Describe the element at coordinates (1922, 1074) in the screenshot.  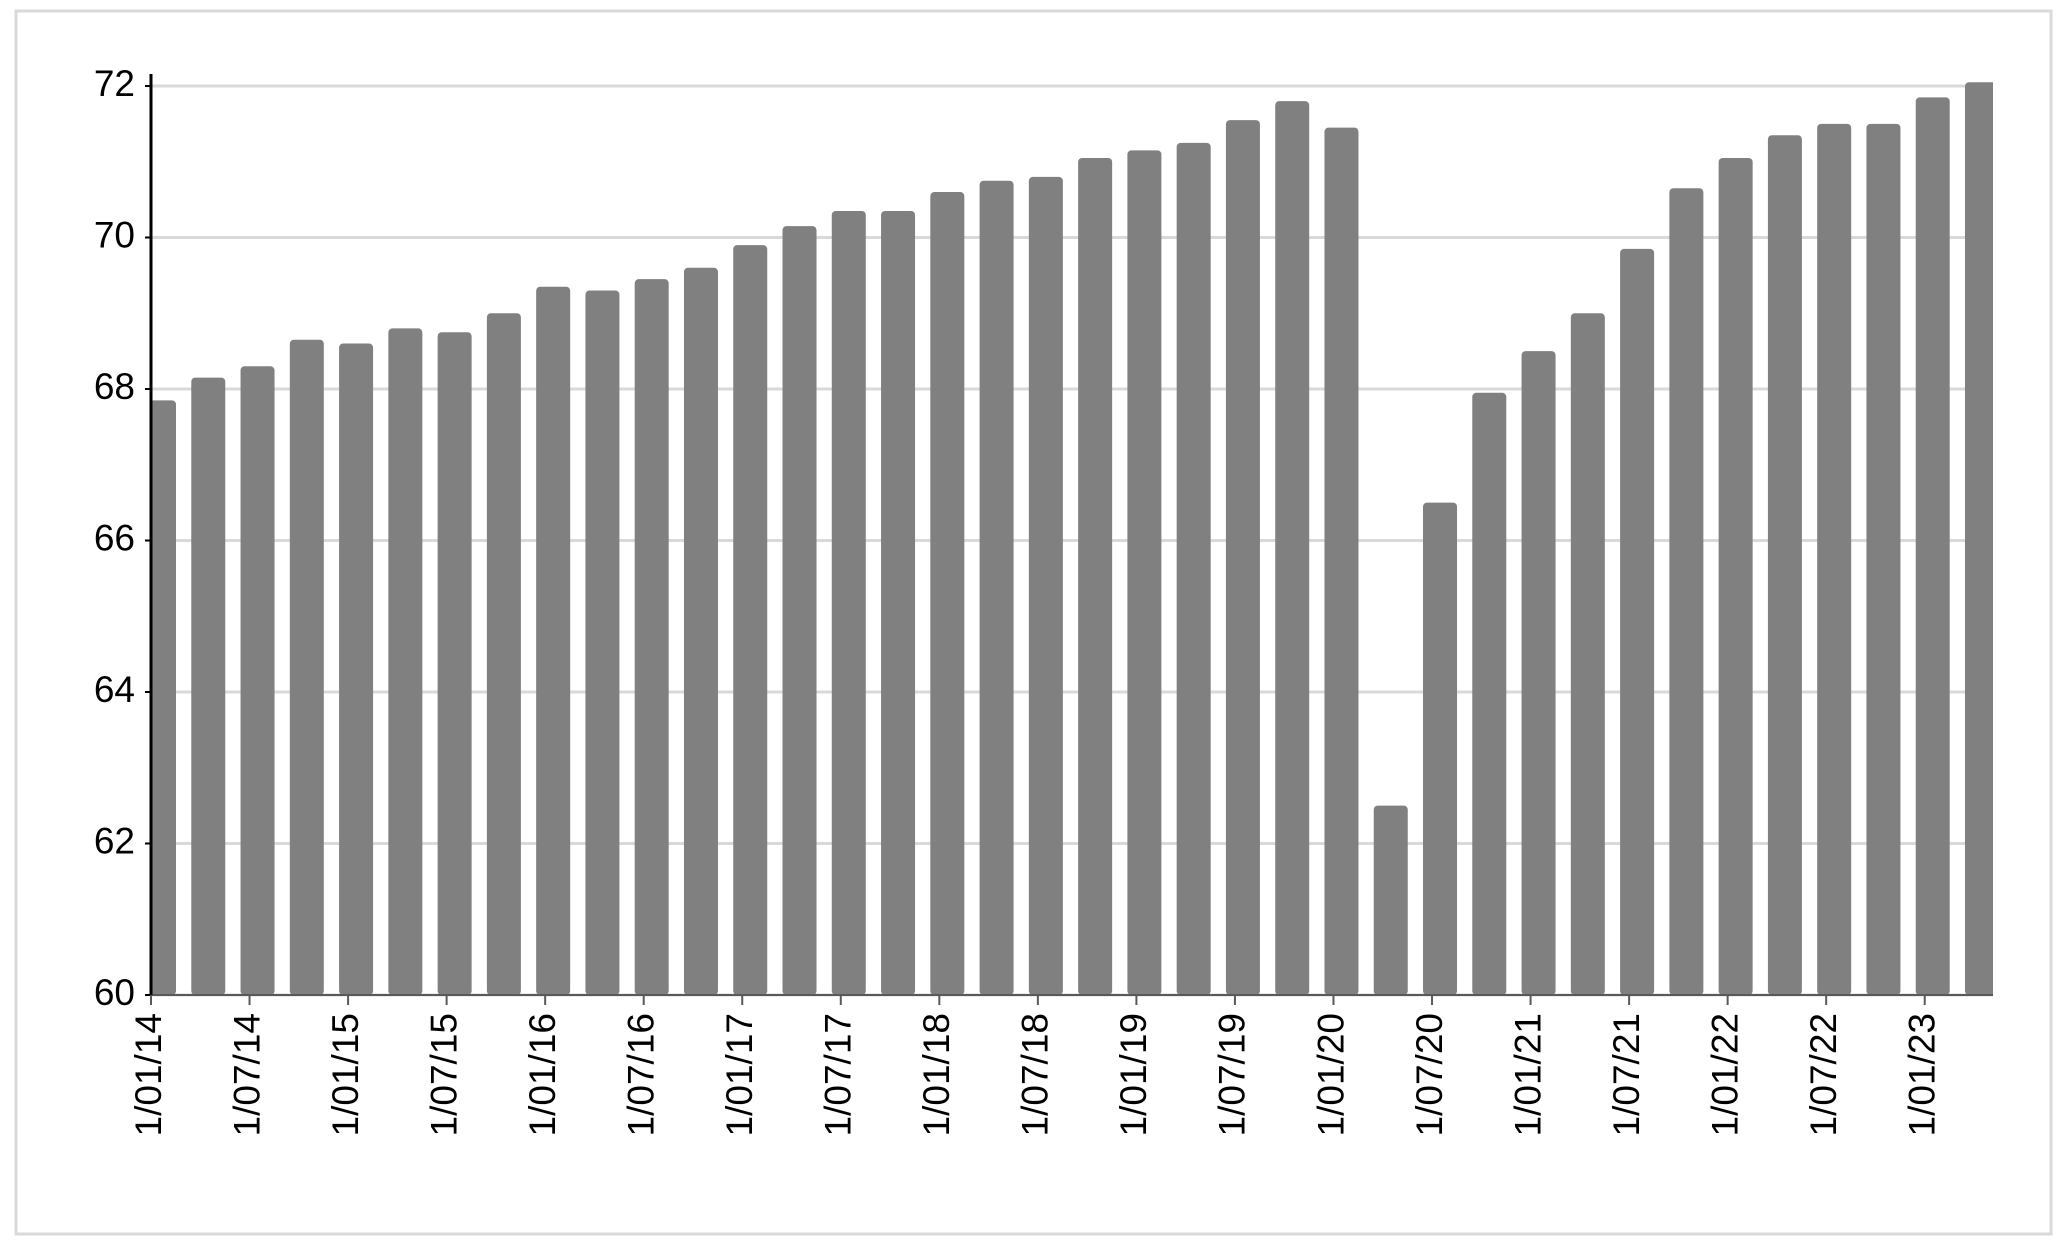
I see `x-tick-label: 1/01/23` at that location.